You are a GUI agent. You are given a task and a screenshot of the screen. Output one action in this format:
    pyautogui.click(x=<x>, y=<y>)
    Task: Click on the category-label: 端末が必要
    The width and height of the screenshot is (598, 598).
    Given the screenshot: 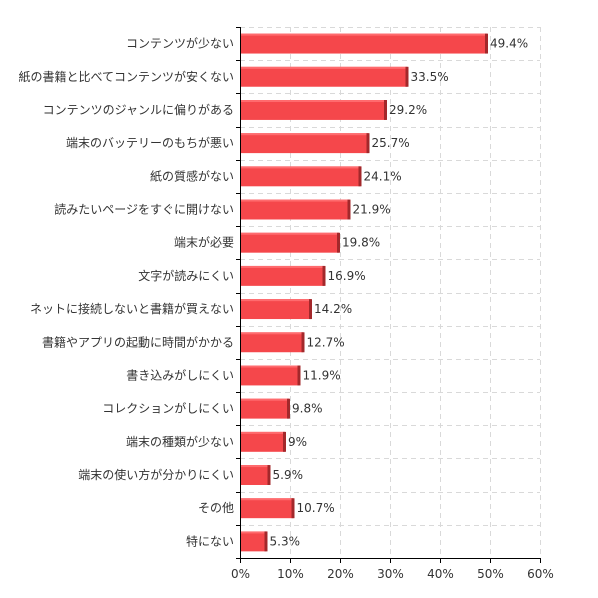 What is the action you would take?
    pyautogui.click(x=204, y=242)
    